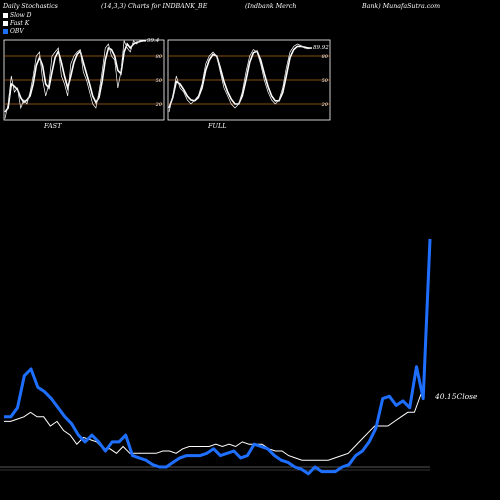  Describe the element at coordinates (159, 57) in the screenshot. I see `tick-label-fast-80: 80` at that location.